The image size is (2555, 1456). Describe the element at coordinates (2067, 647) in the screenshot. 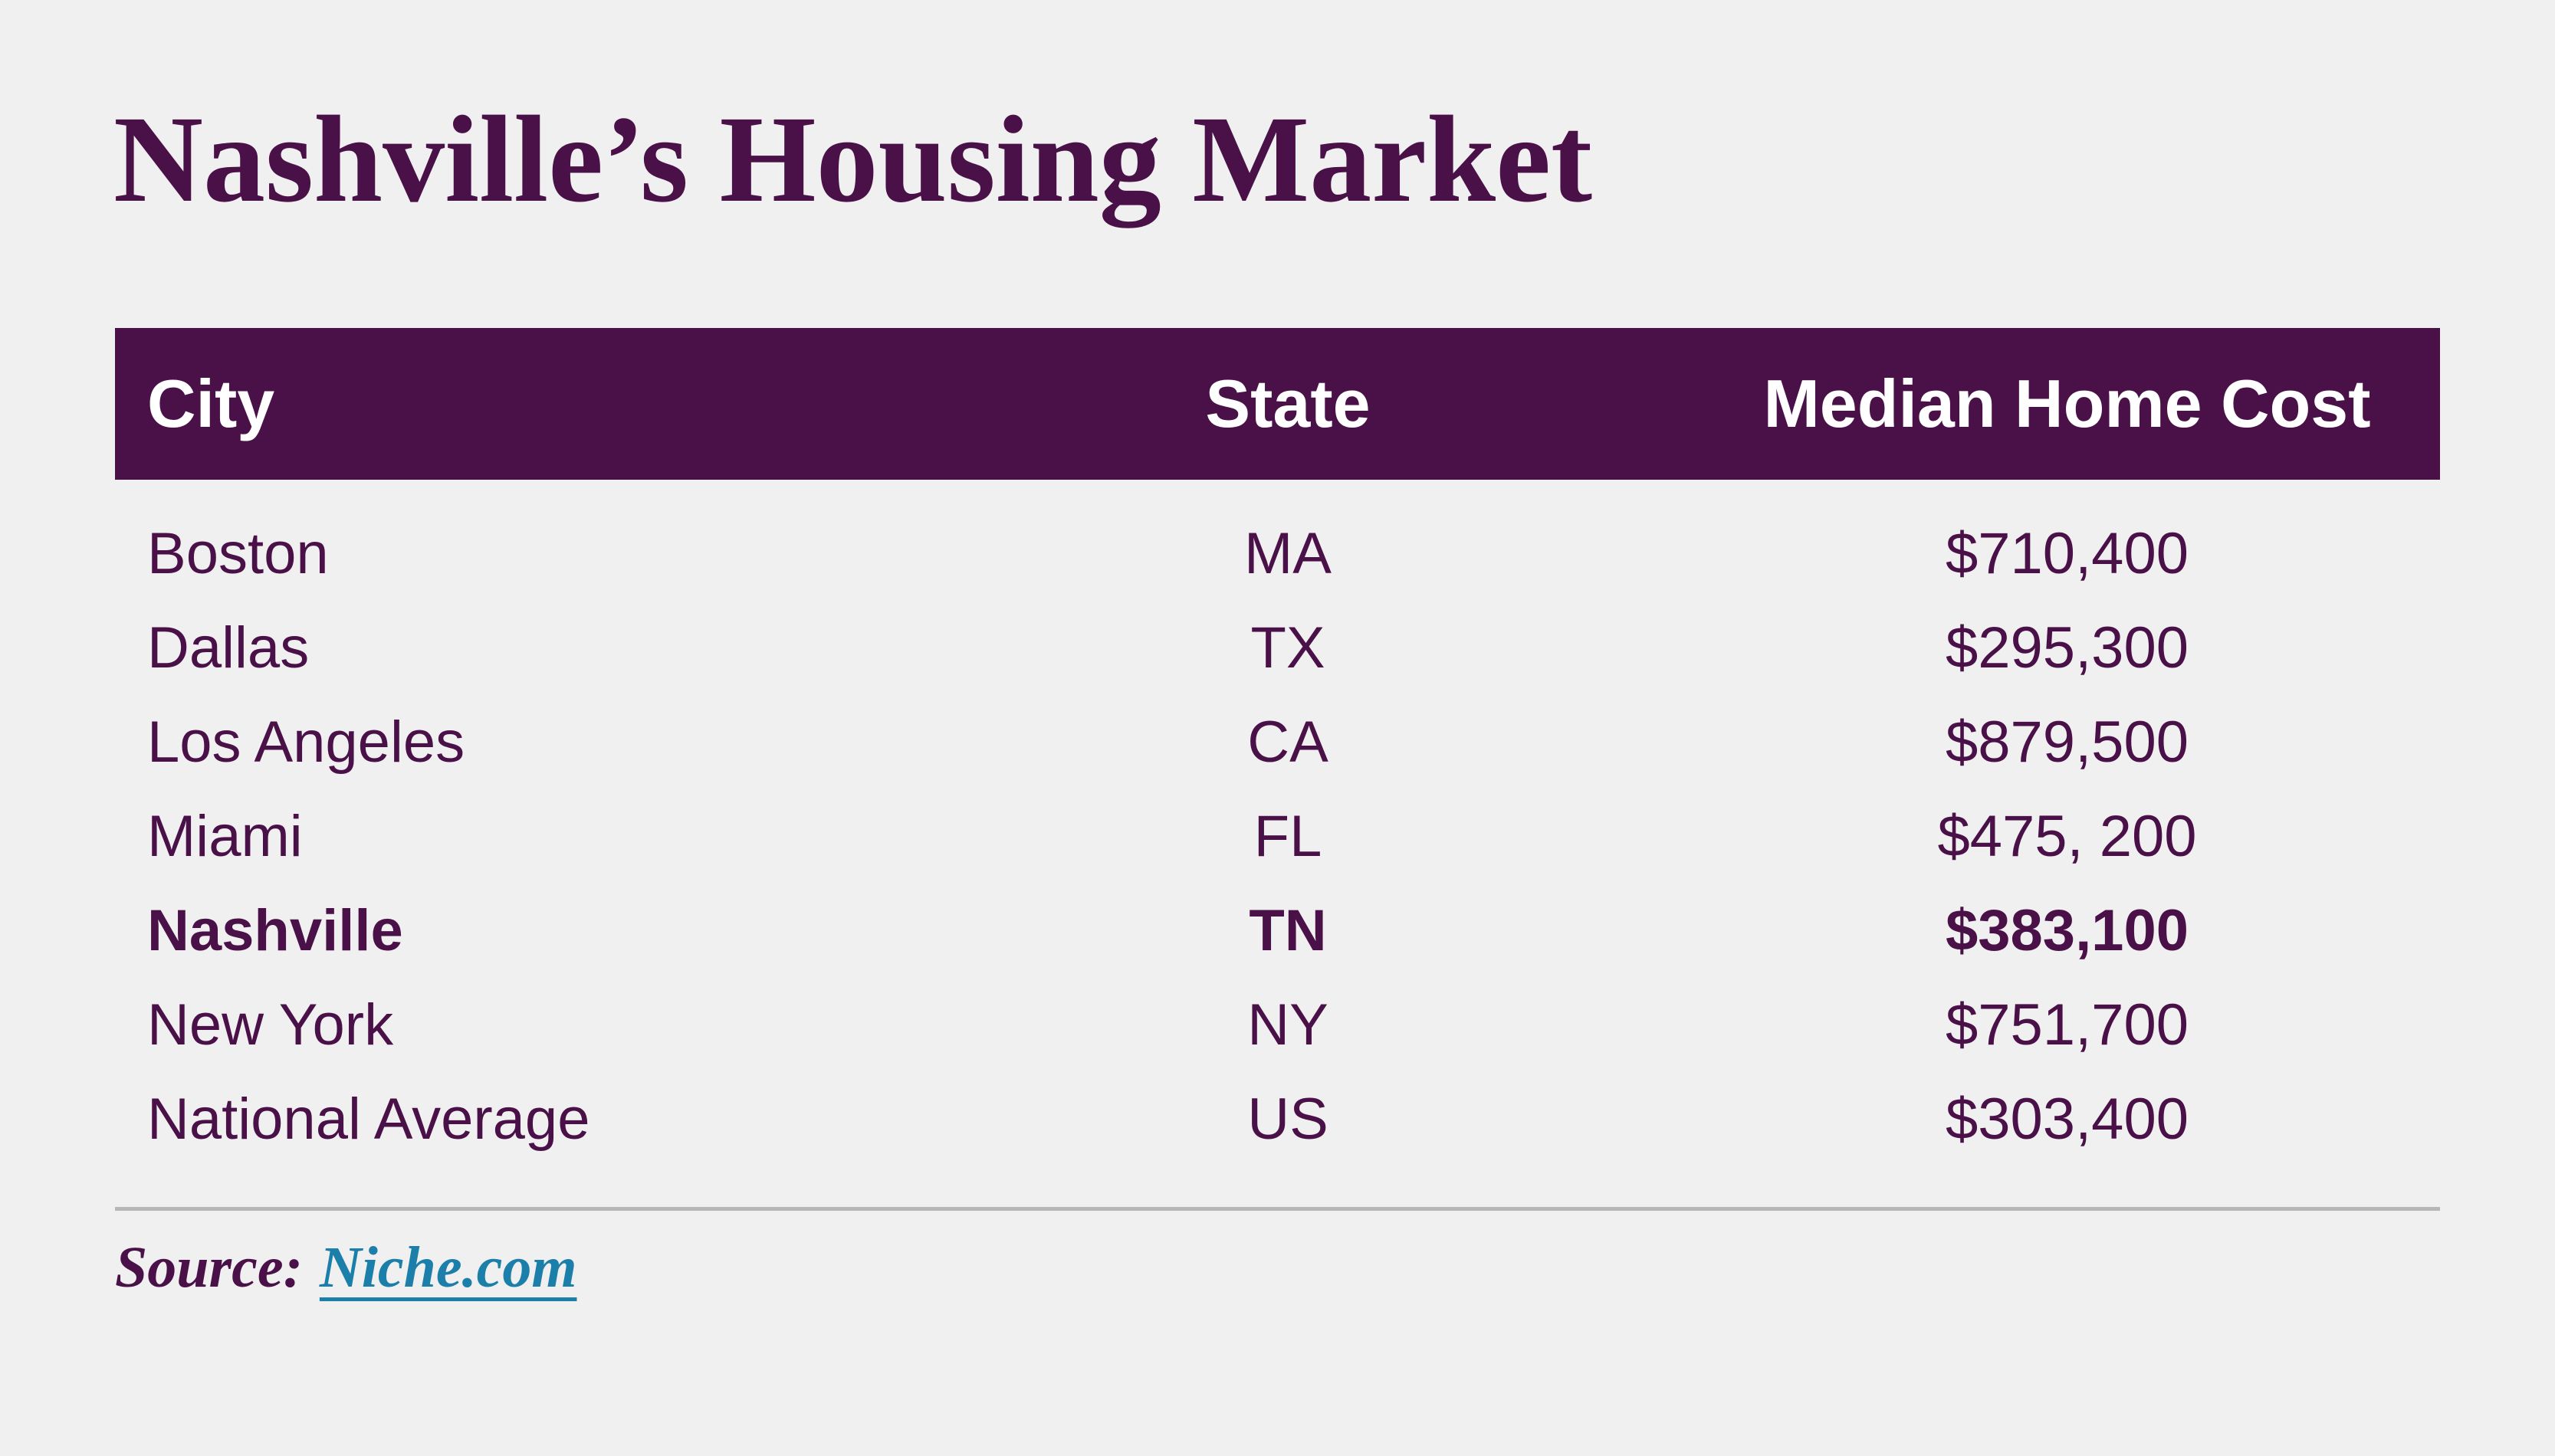

I see `cell-cost: $295,300` at that location.